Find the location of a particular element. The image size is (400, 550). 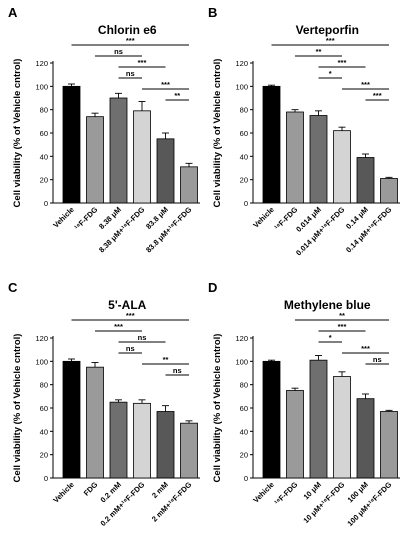

chart-title: 5'-ALA is located at coordinates (127, 305).